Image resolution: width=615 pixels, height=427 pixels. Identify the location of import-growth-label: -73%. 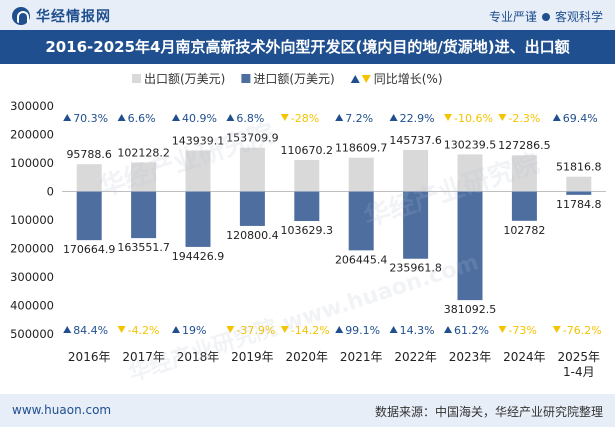
(522, 330).